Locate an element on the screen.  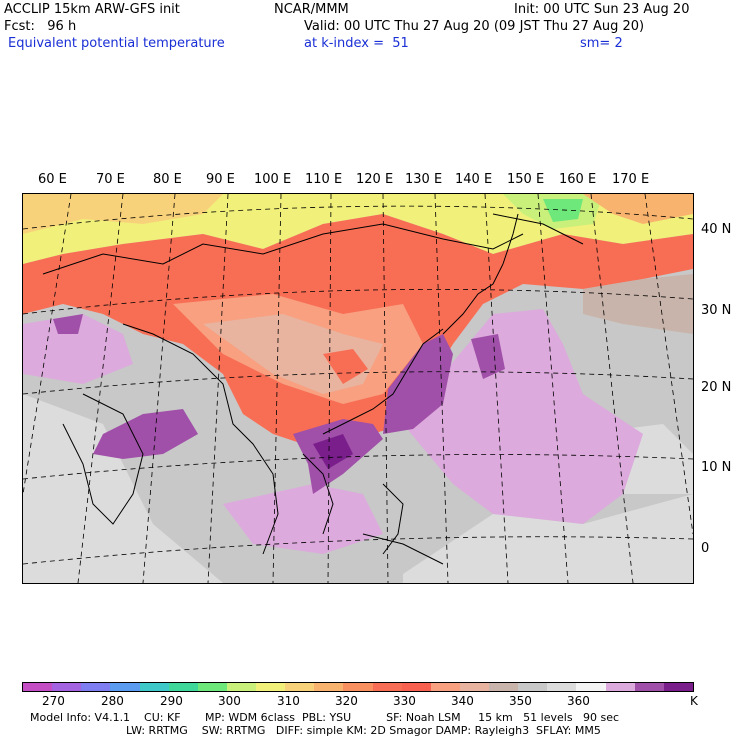
lon-label: 110 E is located at coordinates (324, 179).